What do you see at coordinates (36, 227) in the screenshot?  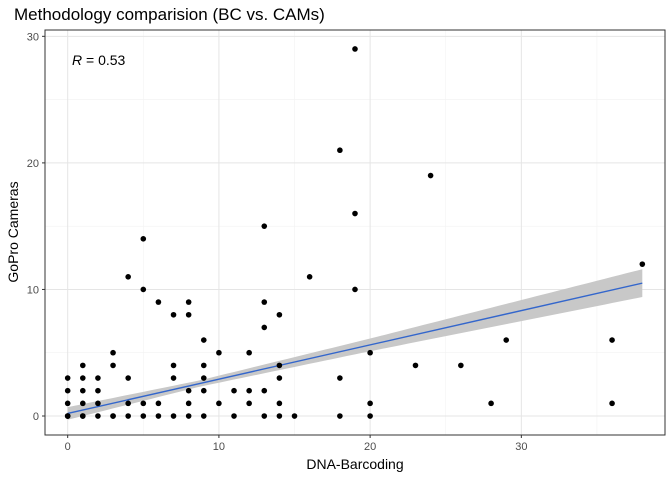 I see `y-axis-ticks: 0 10 20 30` at bounding box center [36, 227].